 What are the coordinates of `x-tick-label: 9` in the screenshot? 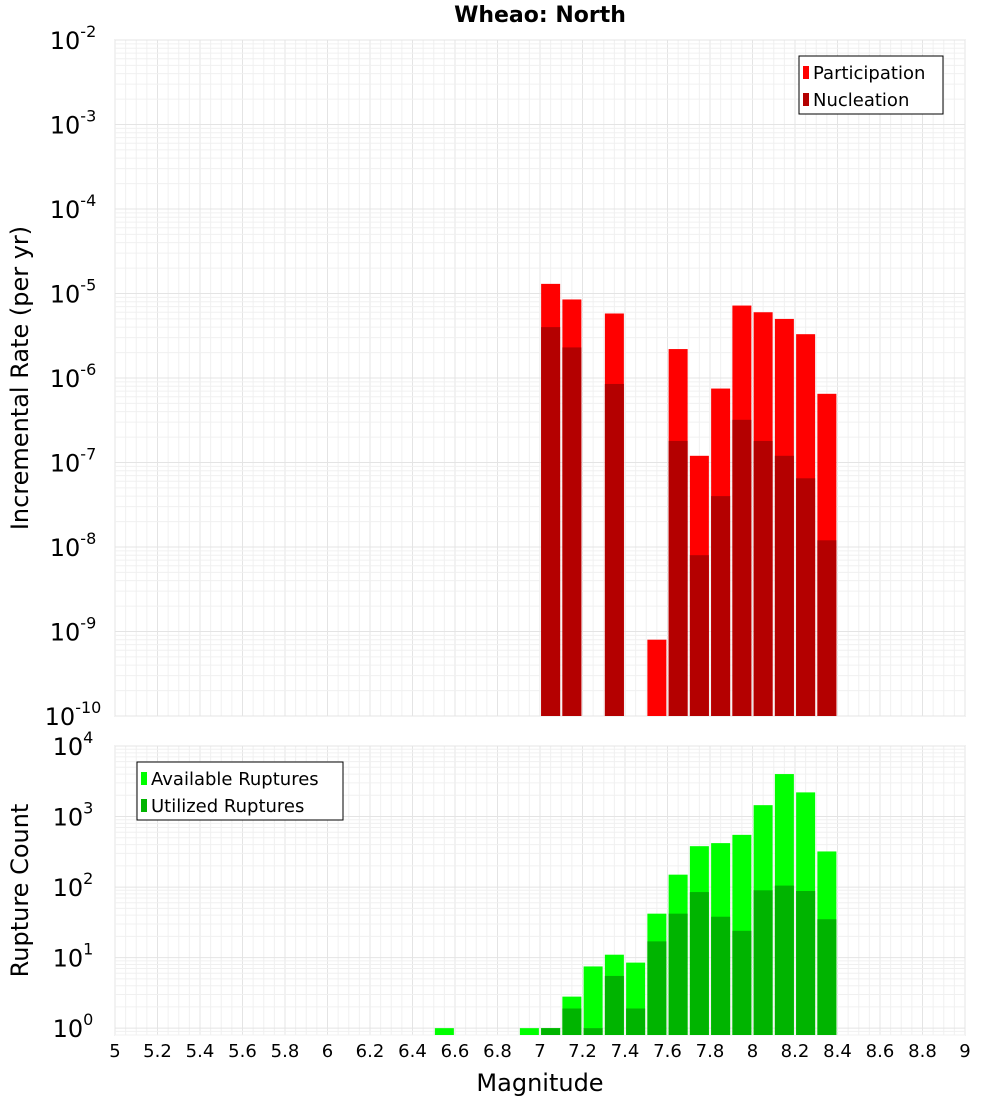 It's located at (964, 1051).